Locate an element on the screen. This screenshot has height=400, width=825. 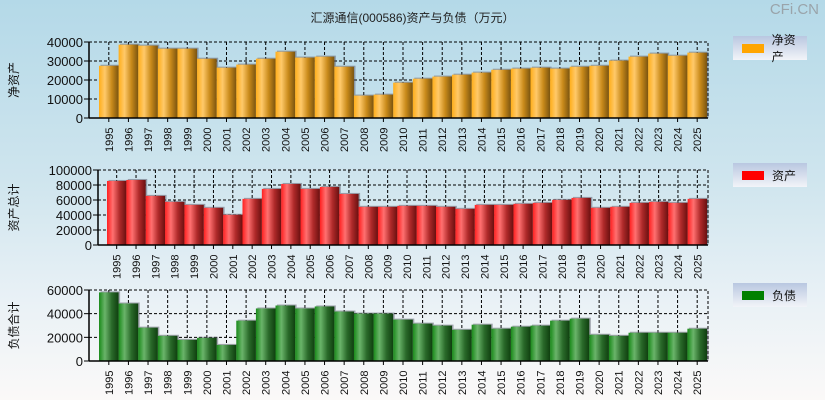
legend-liabilities: 负债 is located at coordinates (770, 295).